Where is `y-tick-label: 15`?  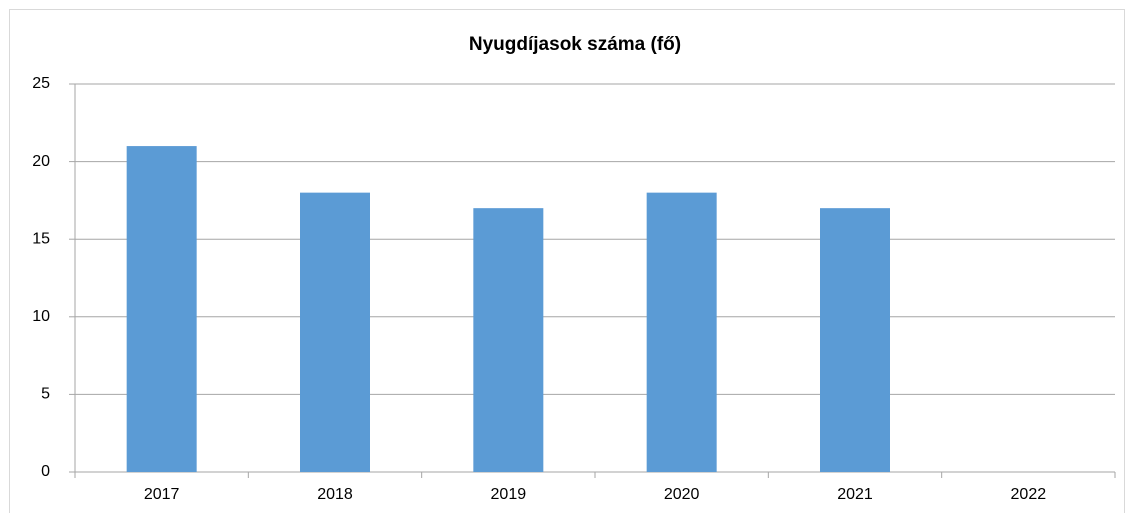
y-tick-label: 15 is located at coordinates (41, 238).